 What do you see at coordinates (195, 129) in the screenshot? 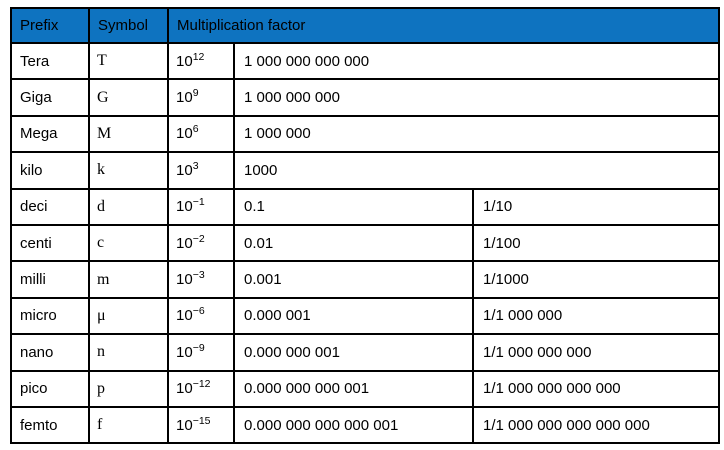
I see `power-exponent: 6` at bounding box center [195, 129].